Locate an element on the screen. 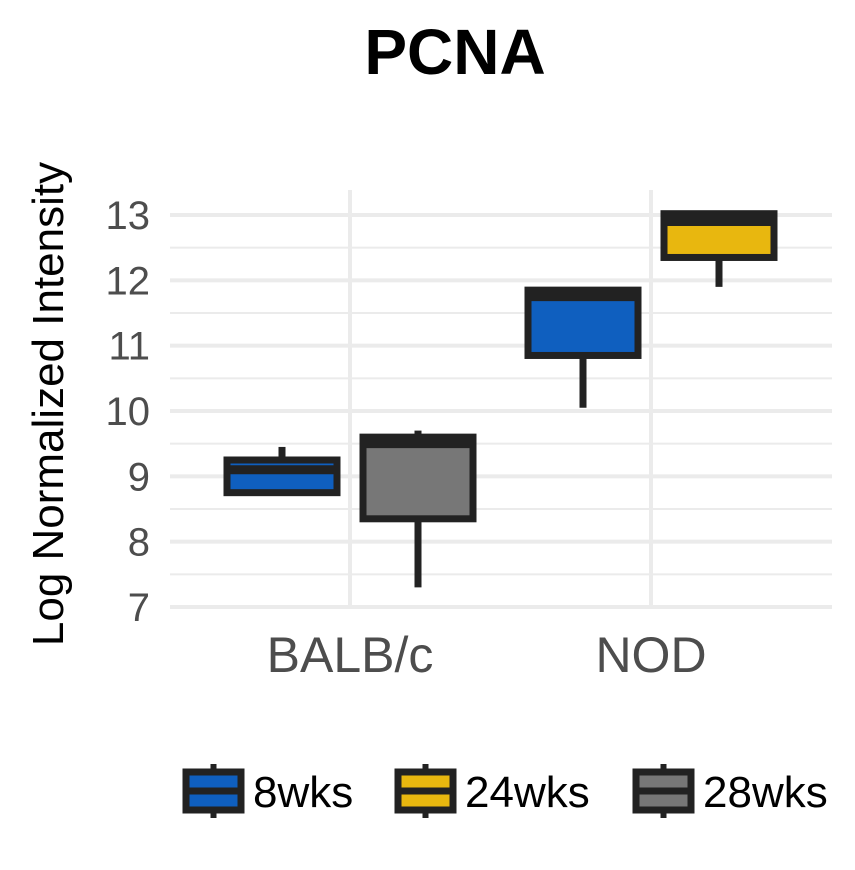  box-28wks-balbc is located at coordinates (418, 509).